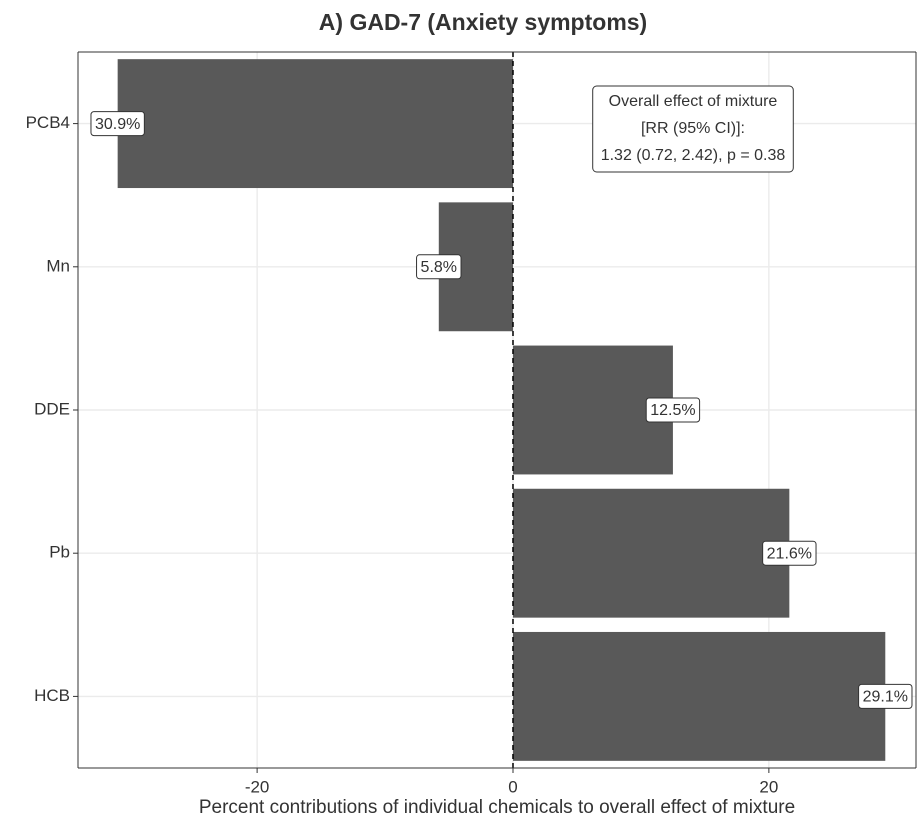 The width and height of the screenshot is (918, 824). I want to click on value-label: 29.1%, so click(885, 697).